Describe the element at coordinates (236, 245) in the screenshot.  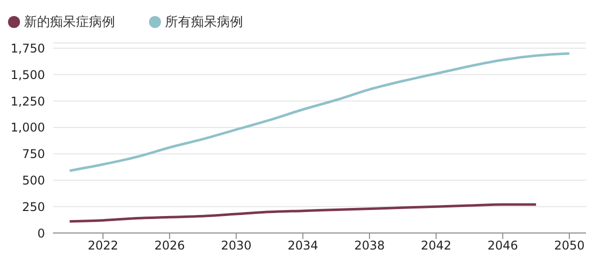
I see `x-tick-label: 2030` at that location.